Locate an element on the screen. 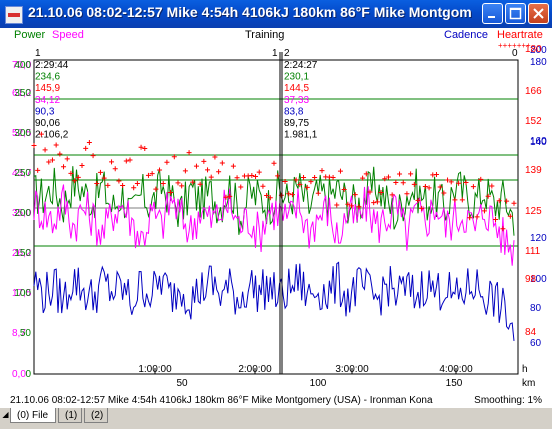  heartrate-tick: 111 is located at coordinates (533, 251).